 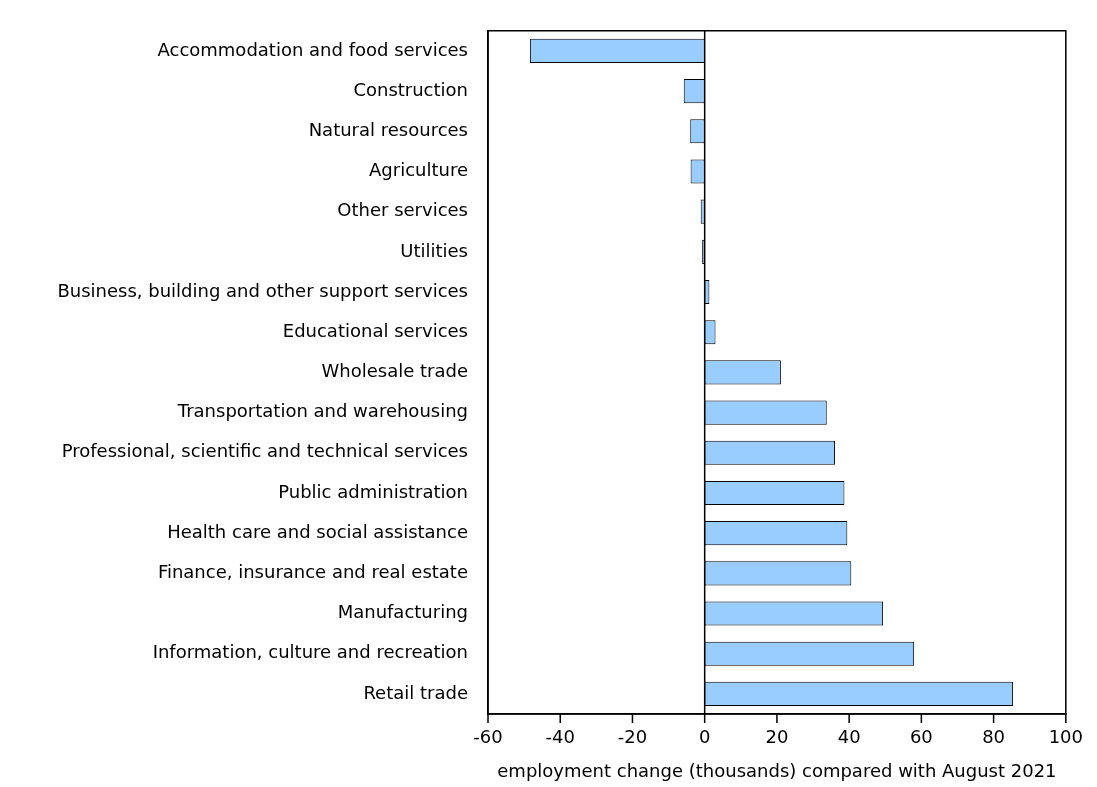 I want to click on x-tick-label: 100, so click(x=1065, y=737).